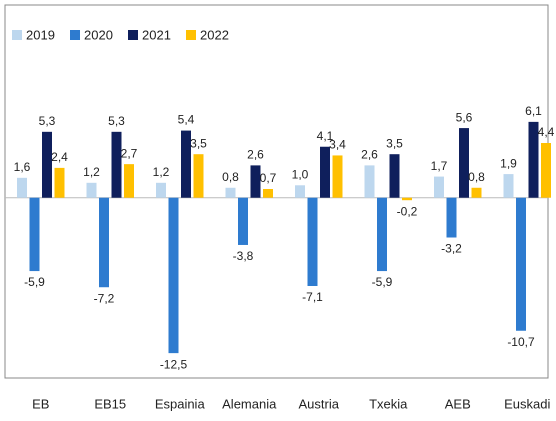 The image size is (556, 421). I want to click on value-label: 1,7, so click(439, 166).